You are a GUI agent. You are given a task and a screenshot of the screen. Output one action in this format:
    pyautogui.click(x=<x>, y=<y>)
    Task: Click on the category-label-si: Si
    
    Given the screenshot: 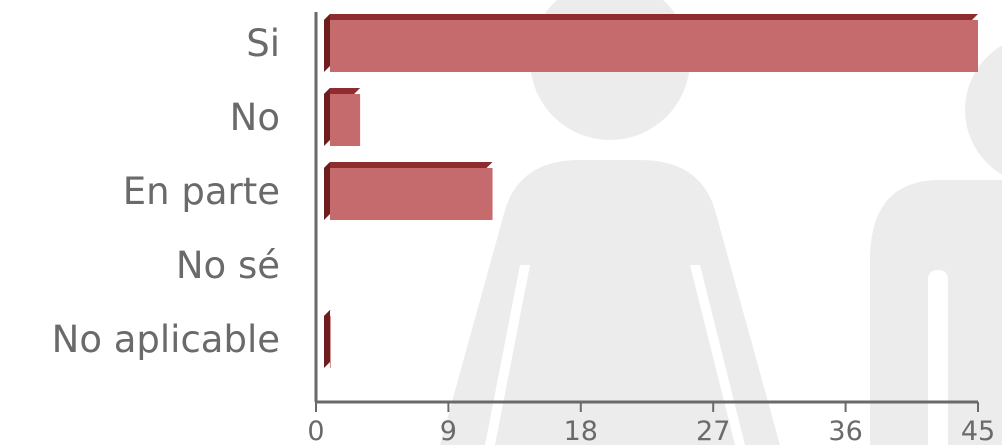 What is the action you would take?
    pyautogui.click(x=263, y=43)
    